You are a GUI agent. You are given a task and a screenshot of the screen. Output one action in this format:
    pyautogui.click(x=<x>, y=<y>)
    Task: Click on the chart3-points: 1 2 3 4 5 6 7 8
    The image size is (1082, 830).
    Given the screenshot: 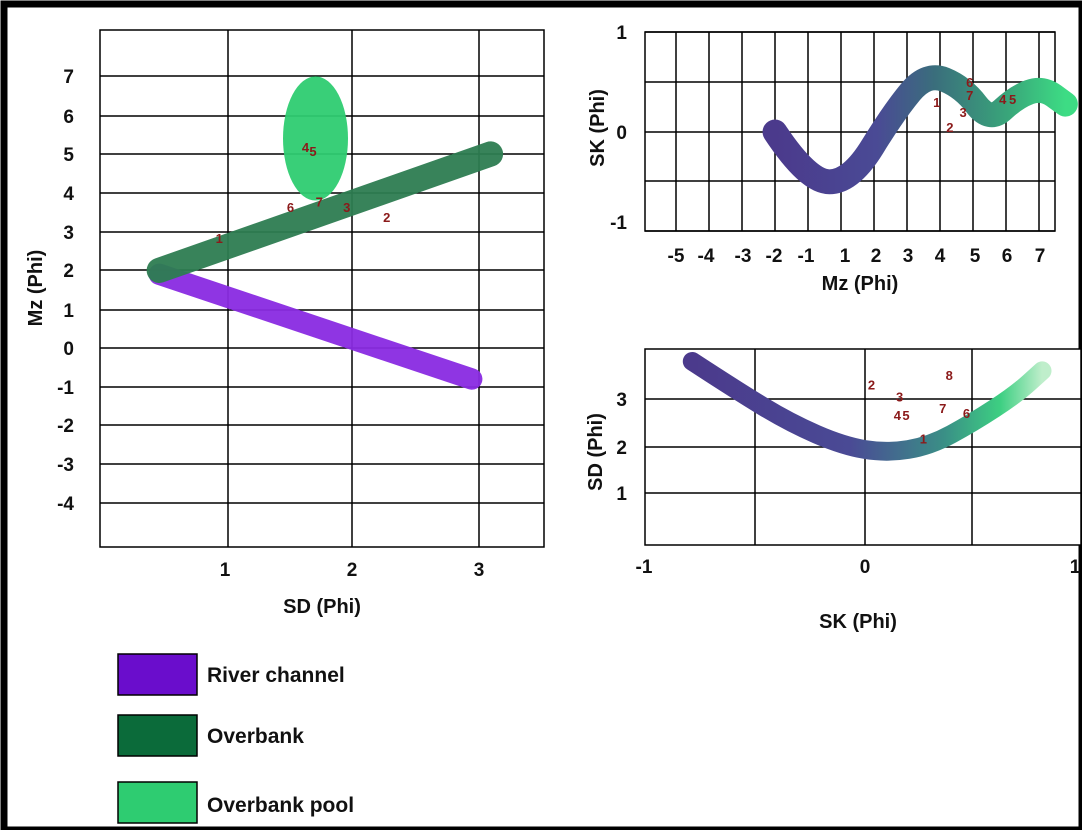 What is the action you would take?
    pyautogui.click(x=919, y=407)
    